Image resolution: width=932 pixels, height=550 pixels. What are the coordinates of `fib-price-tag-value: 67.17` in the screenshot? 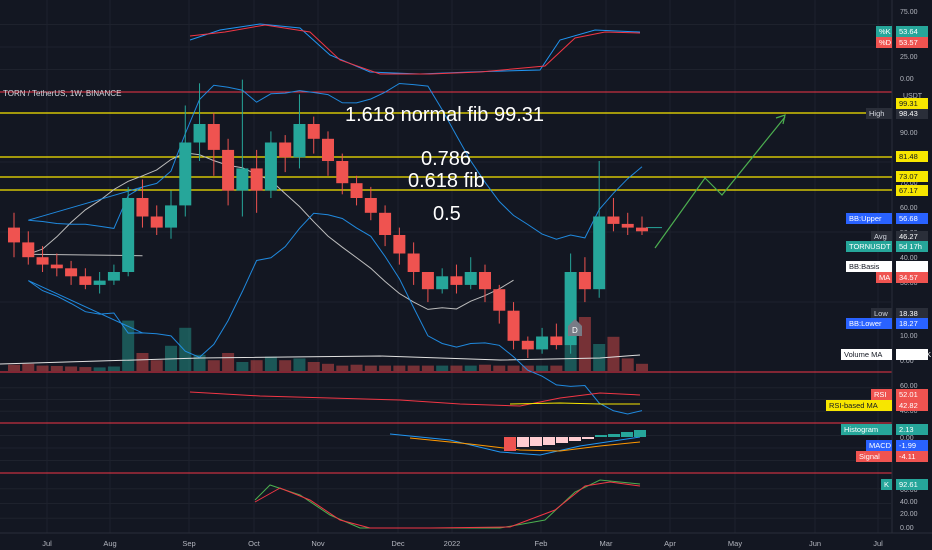 It's located at (908, 190).